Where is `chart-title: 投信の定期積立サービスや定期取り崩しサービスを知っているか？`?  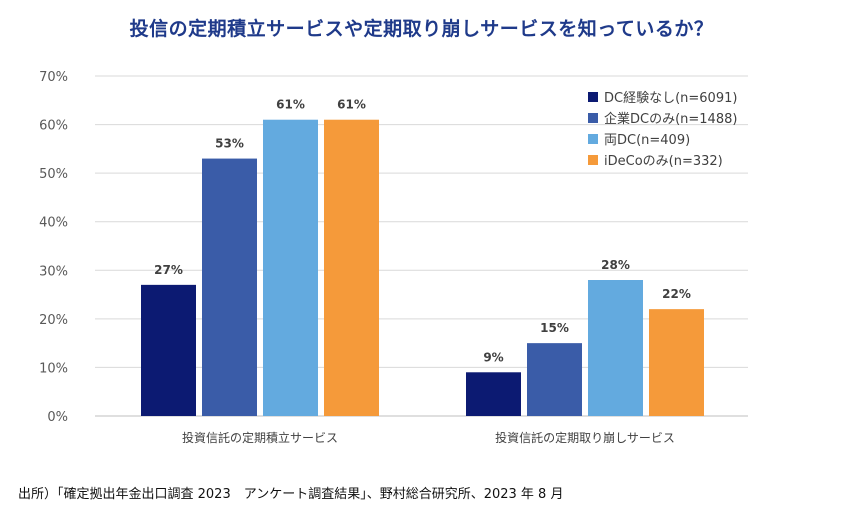
chart-title: 投信の定期積立サービスや定期取り崩しサービスを知っているか？ is located at coordinates (421, 29).